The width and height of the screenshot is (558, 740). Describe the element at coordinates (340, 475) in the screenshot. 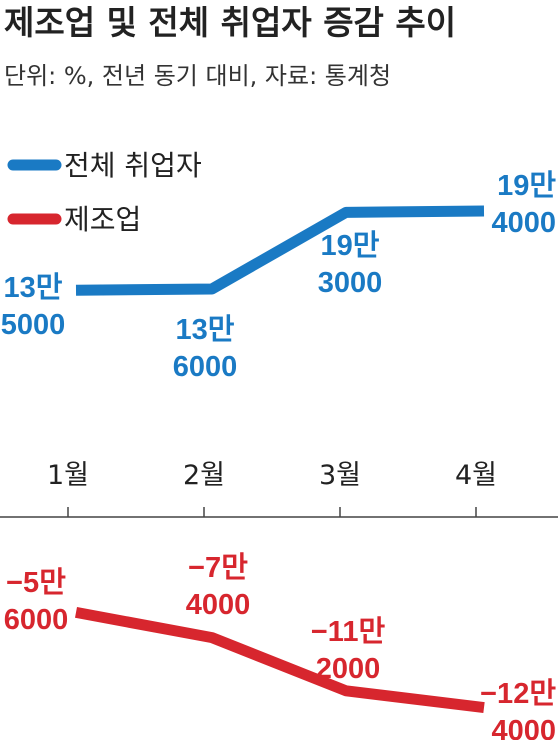

I see `x-tick-label: 3월` at that location.